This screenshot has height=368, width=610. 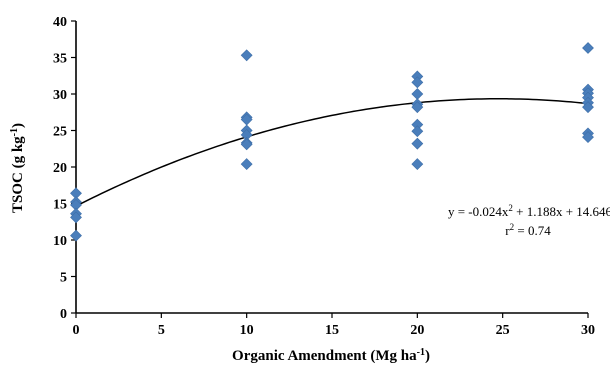 What do you see at coordinates (332, 330) in the screenshot?
I see `x-tick-label: 15` at bounding box center [332, 330].